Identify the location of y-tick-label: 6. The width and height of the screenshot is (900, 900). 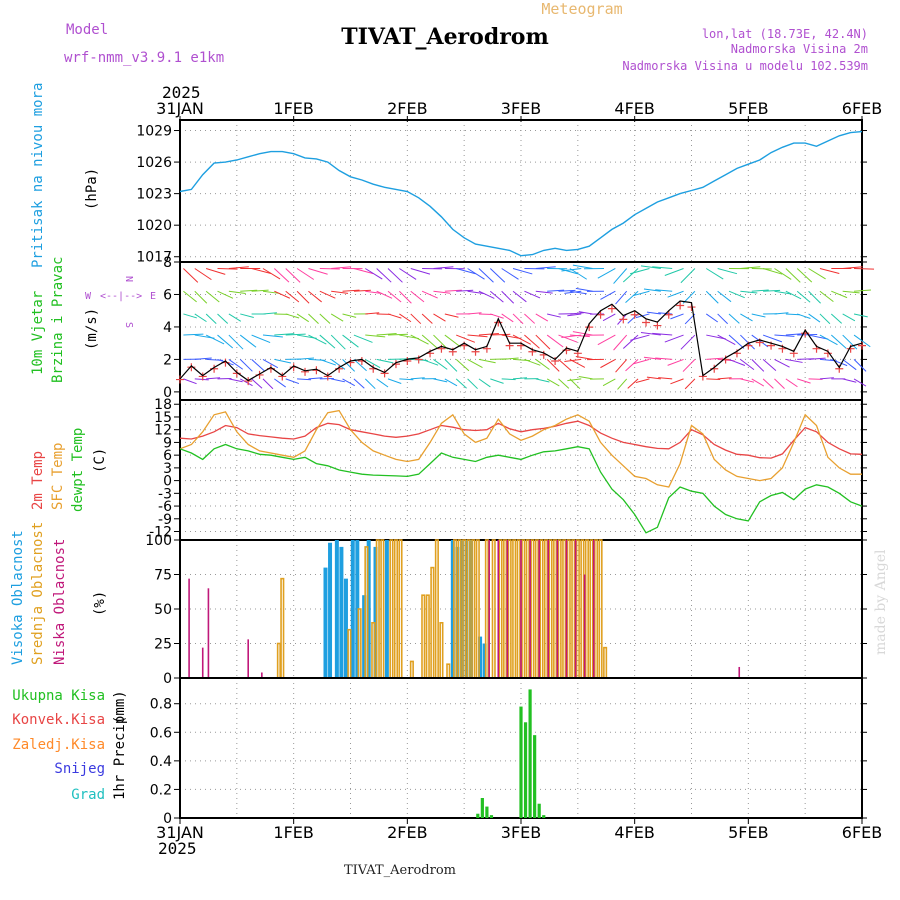
(167, 295).